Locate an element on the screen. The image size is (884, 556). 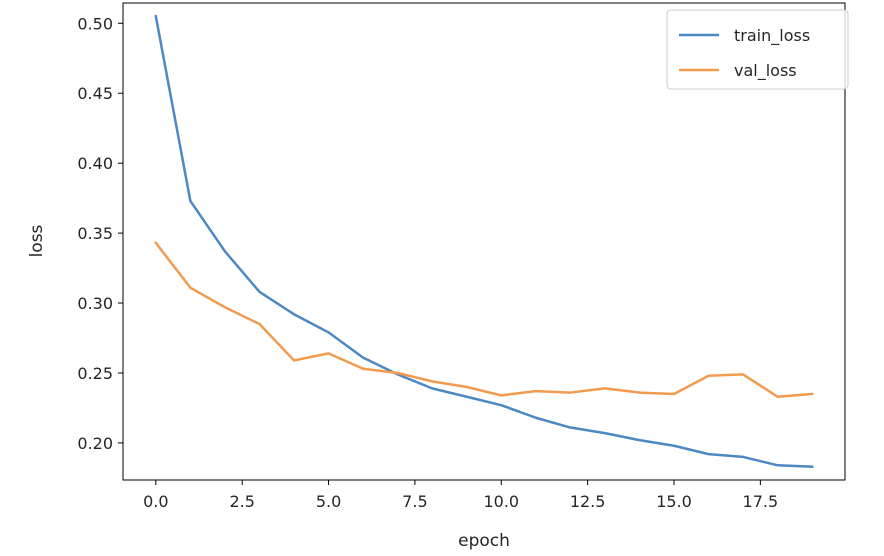
y-tick-label: 0.25 is located at coordinates (95, 373).